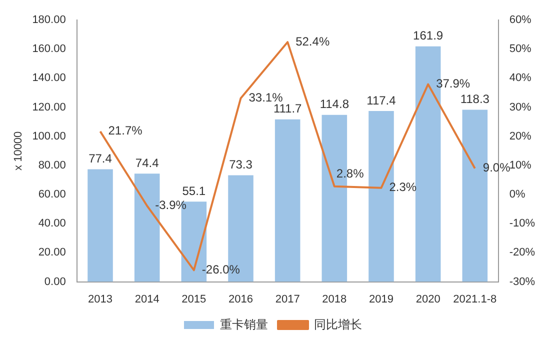  Describe the element at coordinates (475, 99) in the screenshot. I see `data-label: 118.3` at that location.